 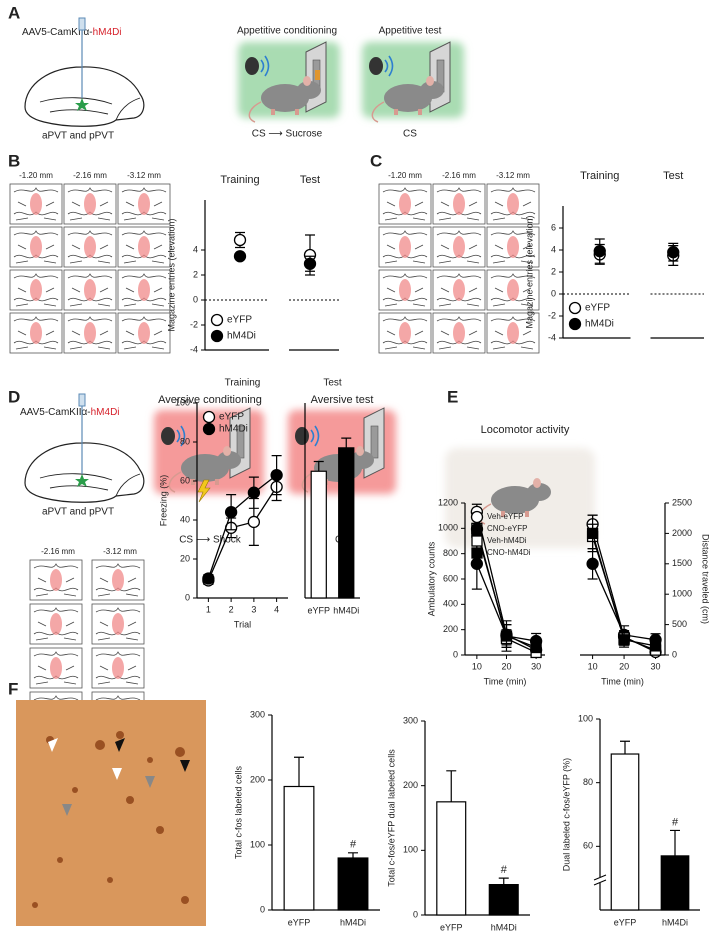 What do you see at coordinates (14, 396) in the screenshot?
I see `panel-label: D` at bounding box center [14, 396].